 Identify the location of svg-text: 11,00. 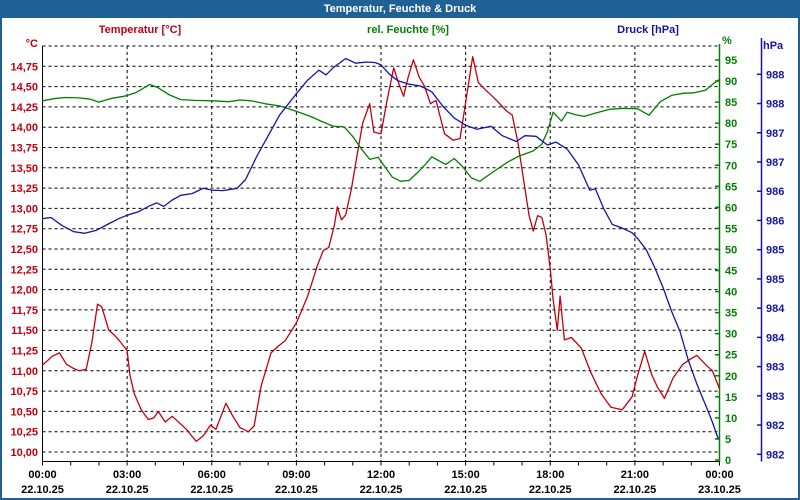
(24, 372).